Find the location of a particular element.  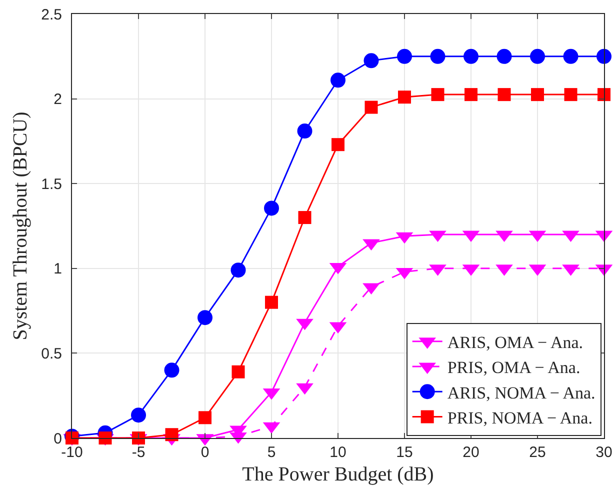

legend-label: PRIS, OMA − Ana. is located at coordinates (513, 368).